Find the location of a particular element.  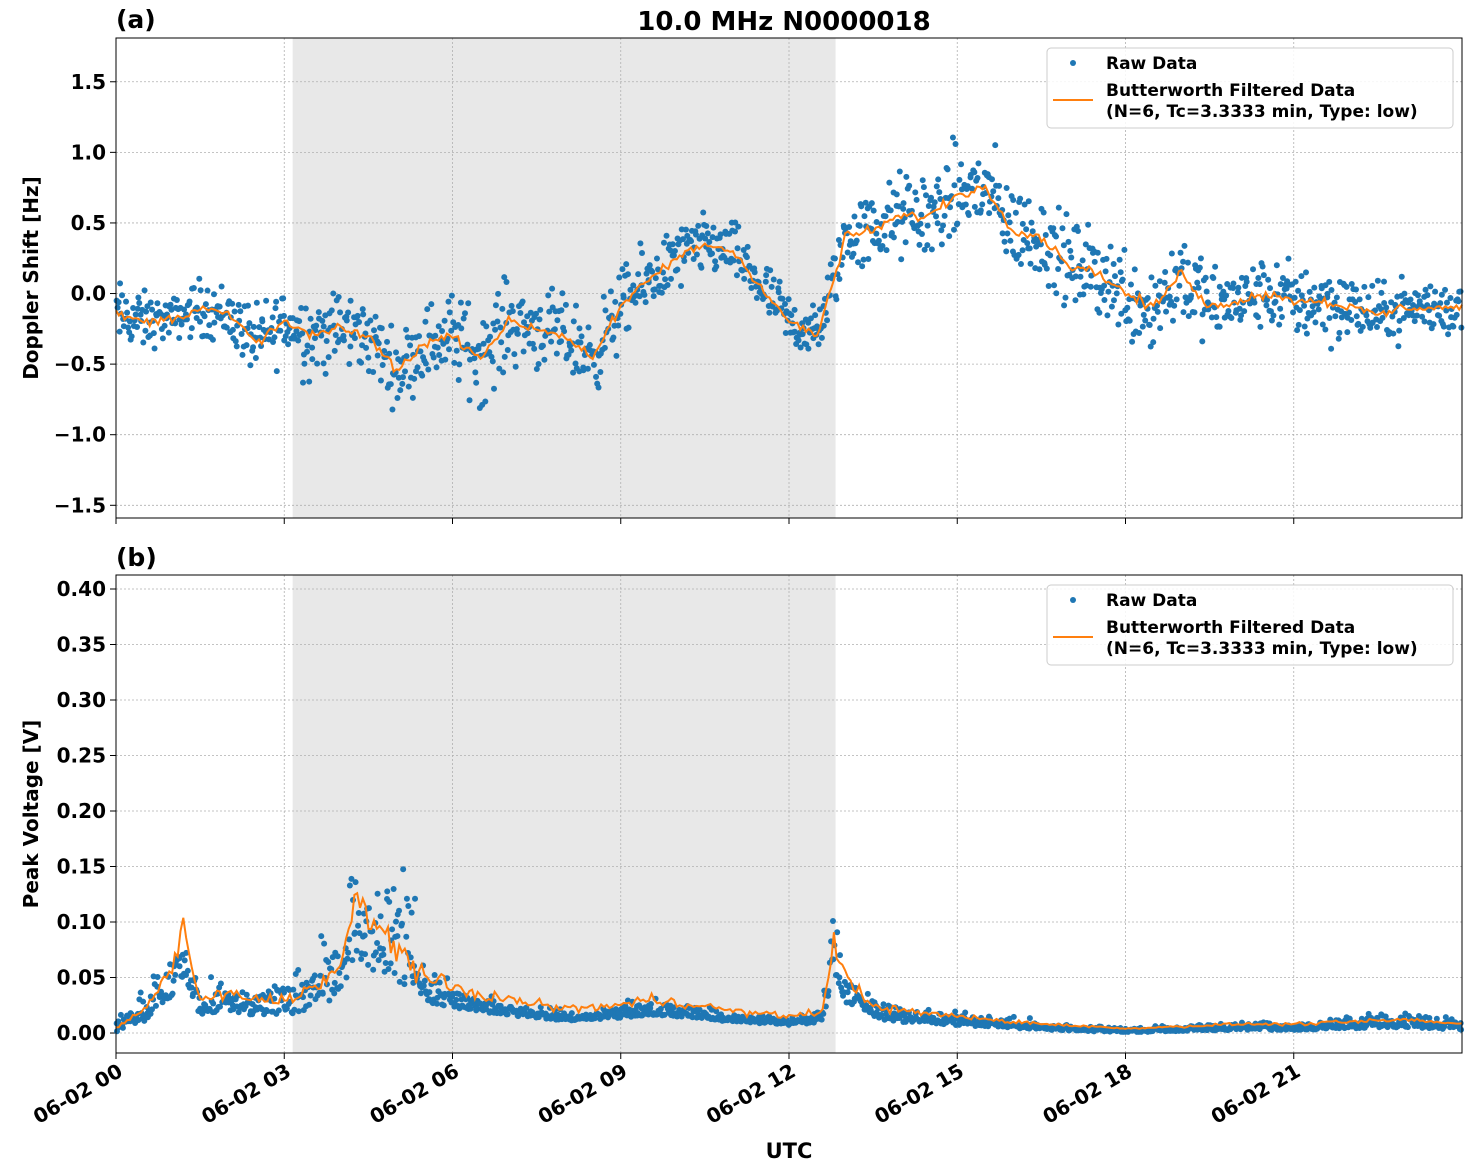

y-tick-label: 0.15 is located at coordinates (81, 867).